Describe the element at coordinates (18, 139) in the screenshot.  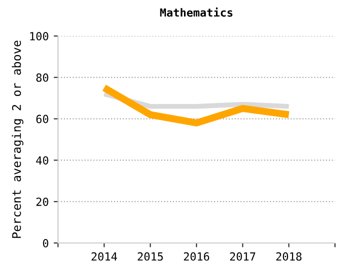
I see `y-axis-title: Percent averaging 2 or above` at that location.